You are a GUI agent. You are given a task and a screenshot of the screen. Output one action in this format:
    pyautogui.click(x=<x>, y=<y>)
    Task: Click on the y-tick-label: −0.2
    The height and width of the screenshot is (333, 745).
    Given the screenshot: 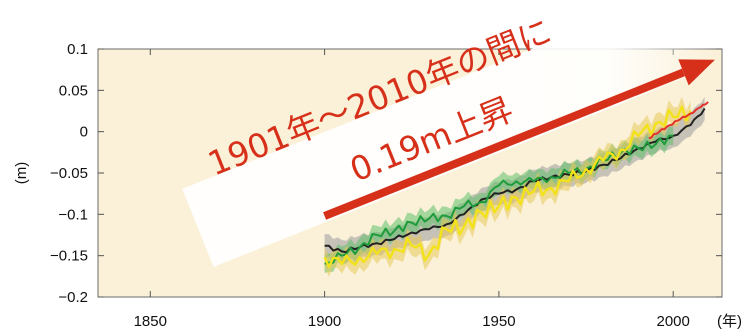 What is the action you would take?
    pyautogui.click(x=73, y=297)
    